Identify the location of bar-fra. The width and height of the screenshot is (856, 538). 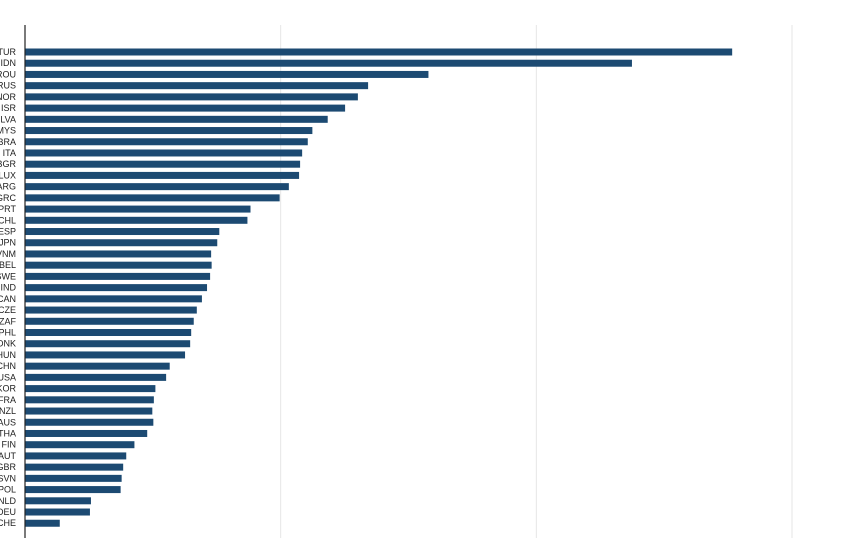
(89, 400).